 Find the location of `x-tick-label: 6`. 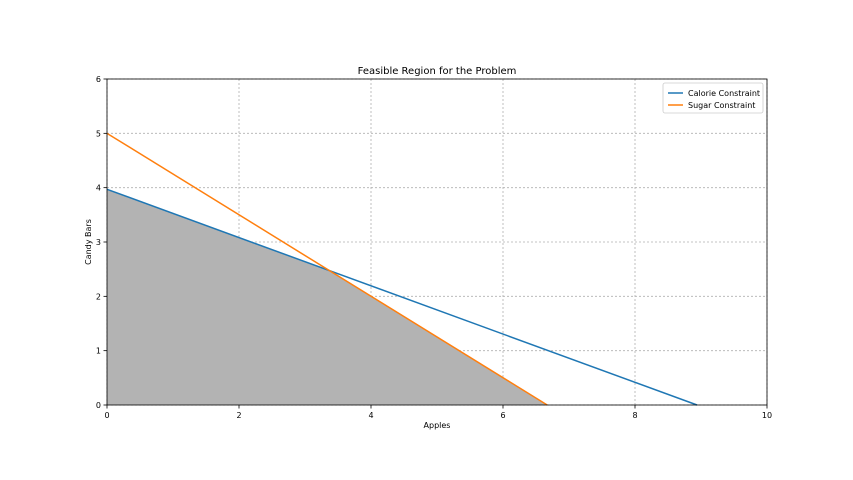

x-tick-label: 6 is located at coordinates (502, 415).